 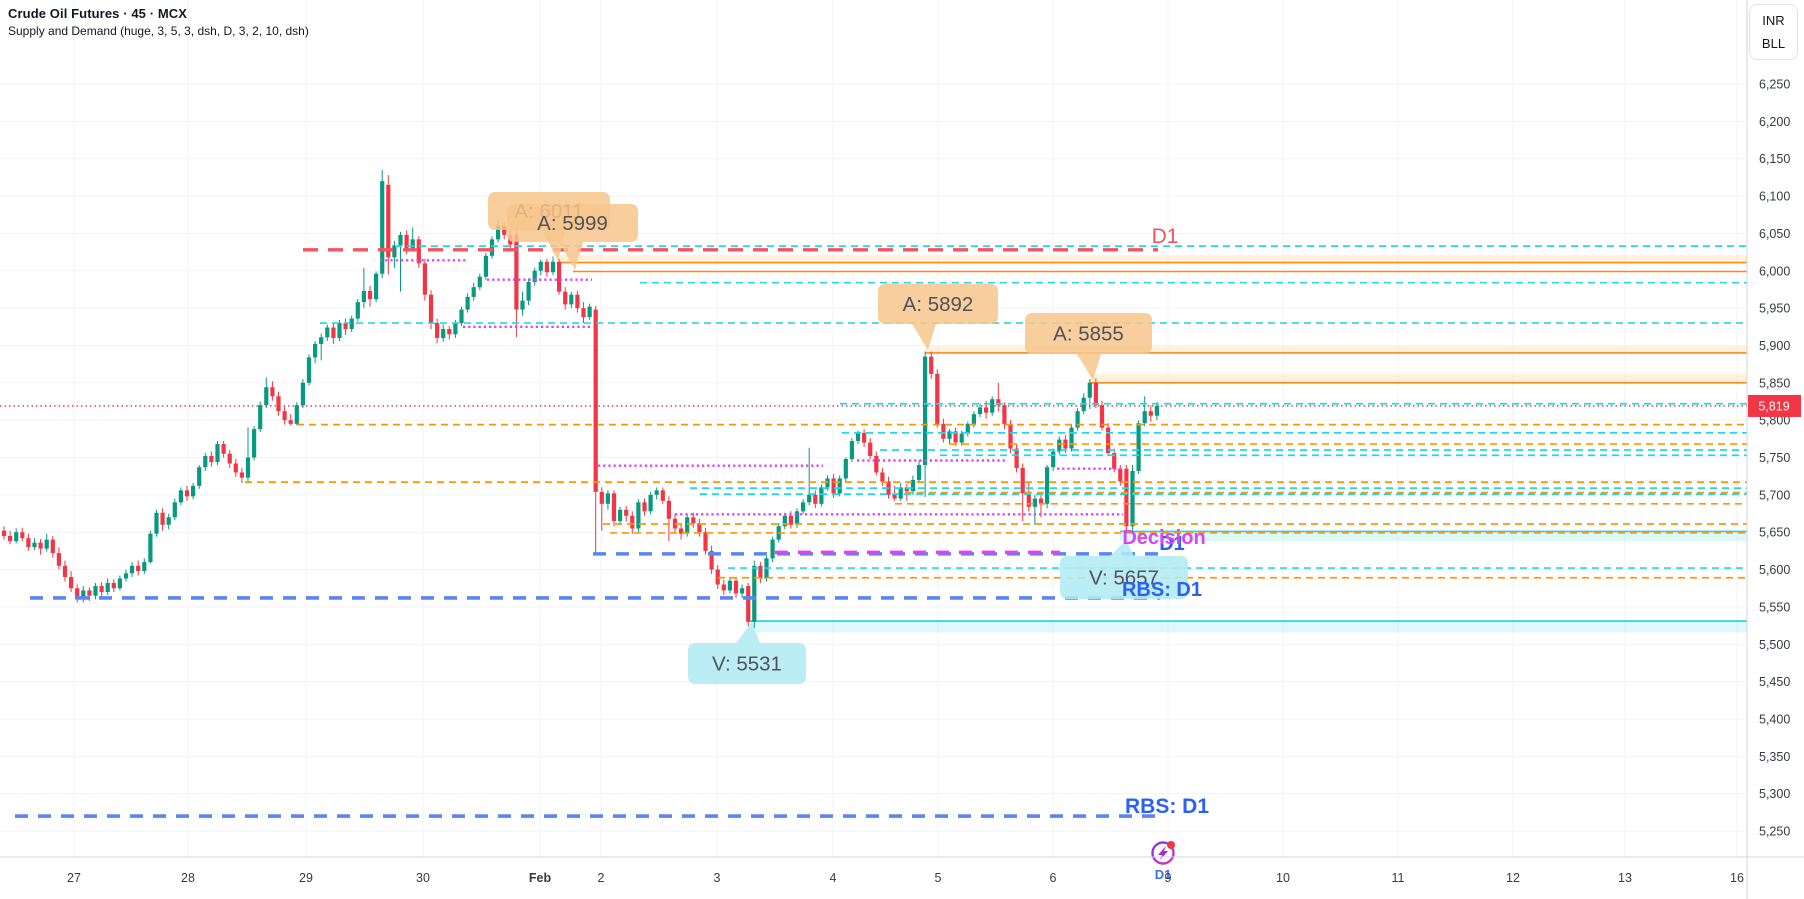 I want to click on svg-text: 13, so click(x=1625, y=878).